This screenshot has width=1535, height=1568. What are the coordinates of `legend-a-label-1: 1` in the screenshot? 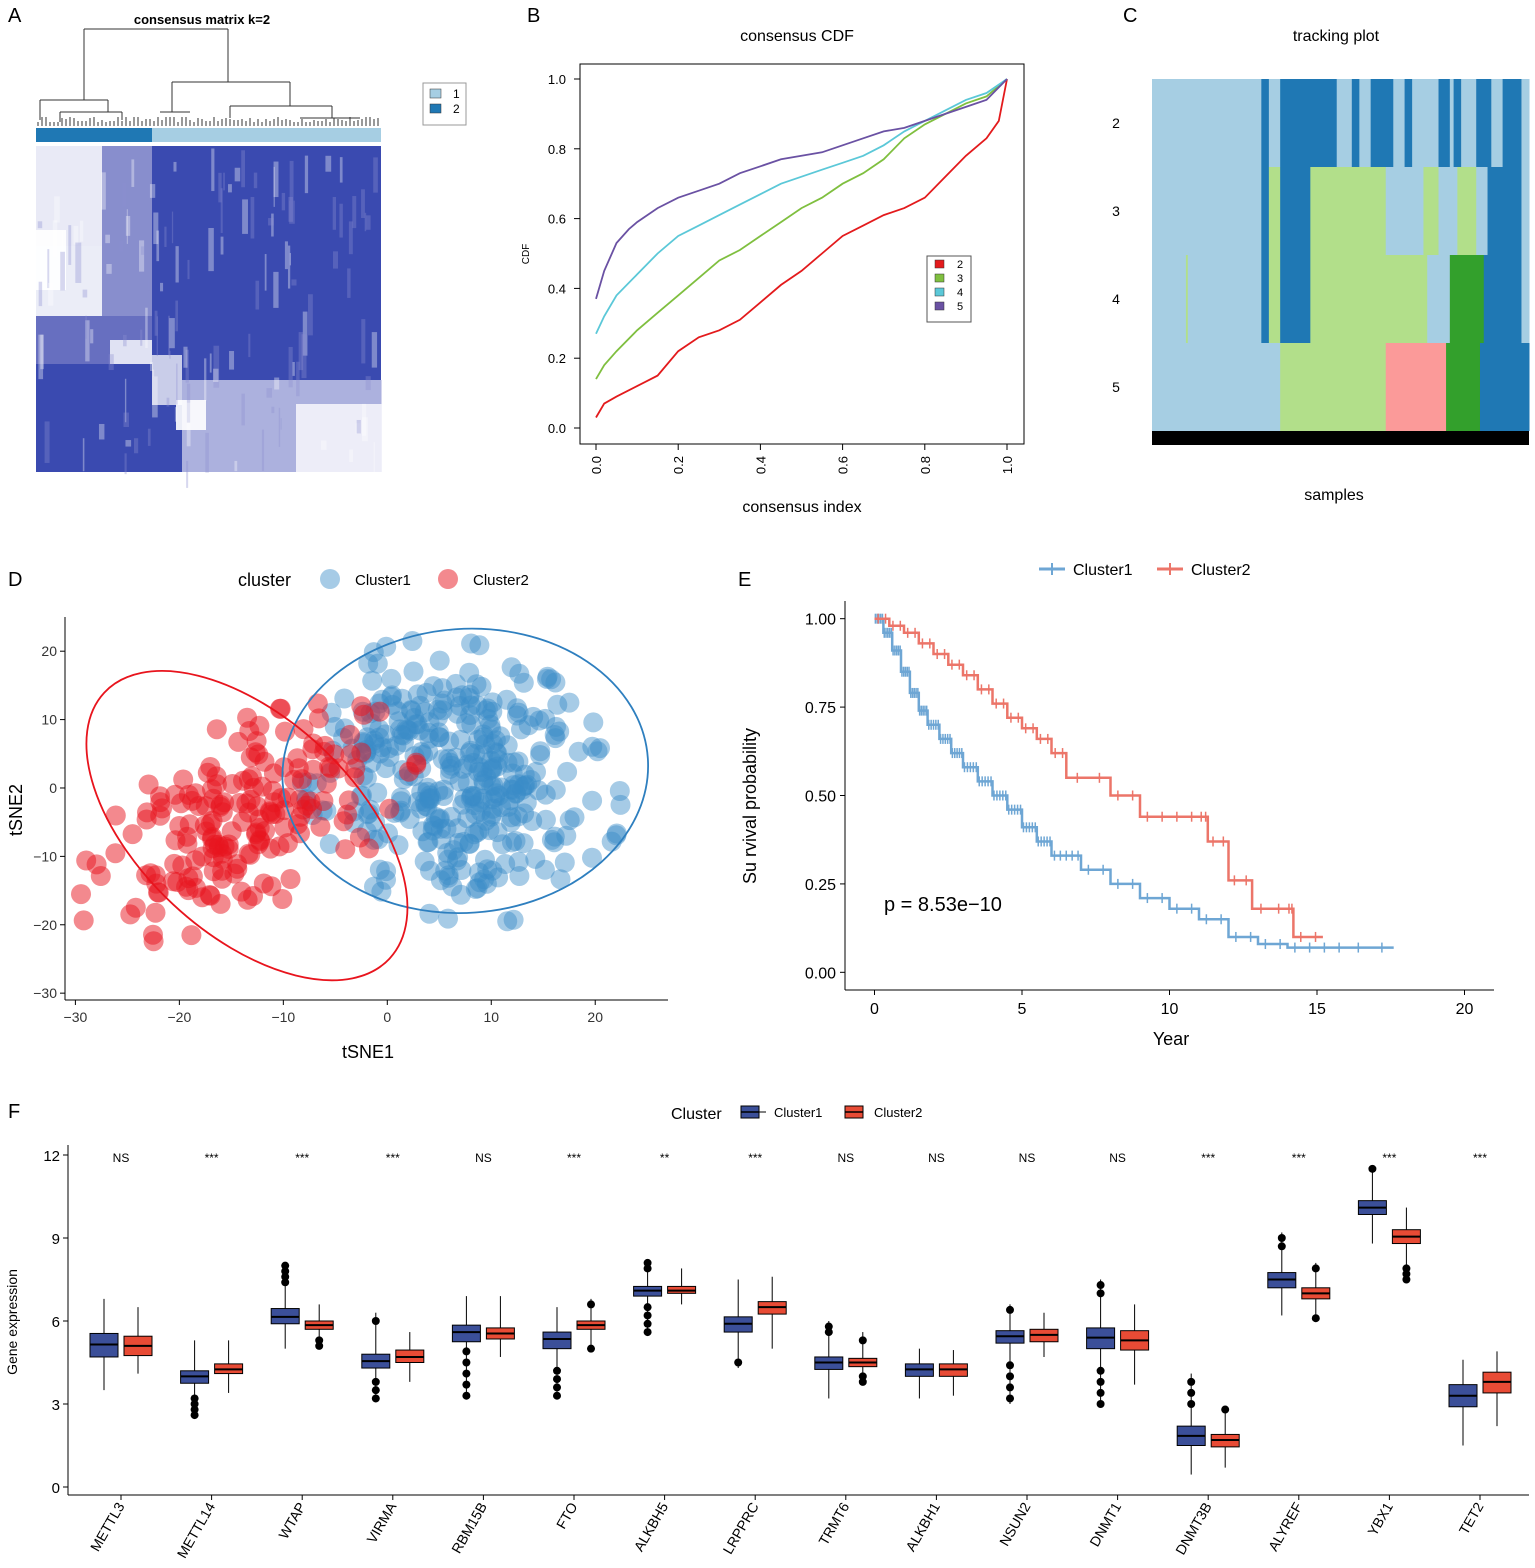 It's located at (456, 94).